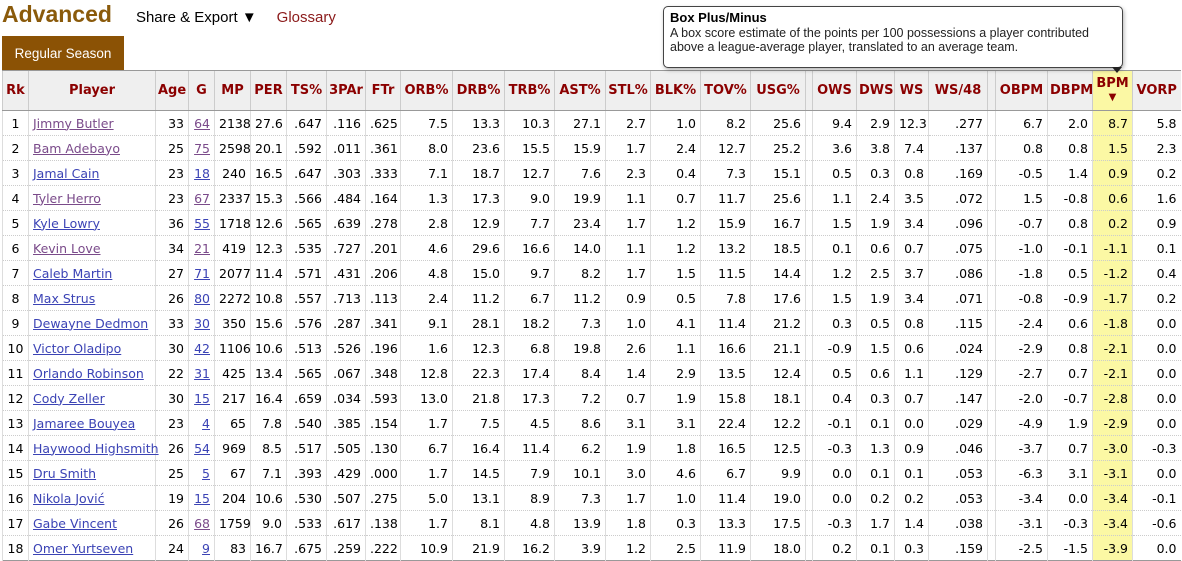 This screenshot has width=1182, height=561. I want to click on player-link: Jamal Cain, so click(66, 173).